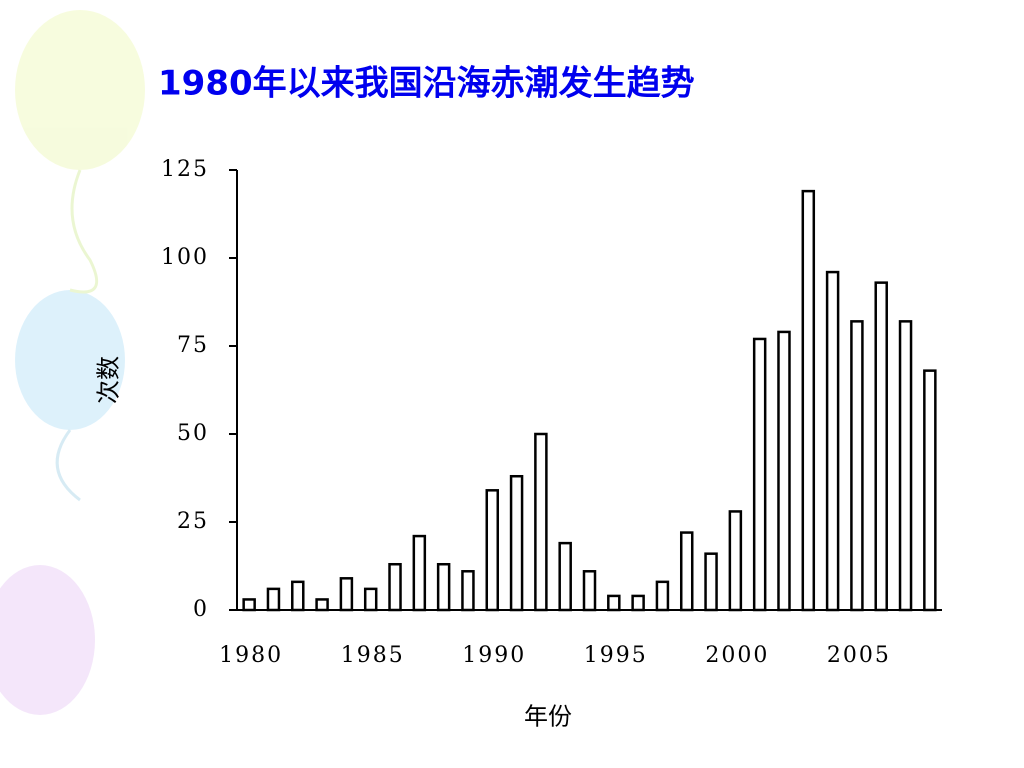  Describe the element at coordinates (193, 433) in the screenshot. I see `y-tick-label: 50` at that location.